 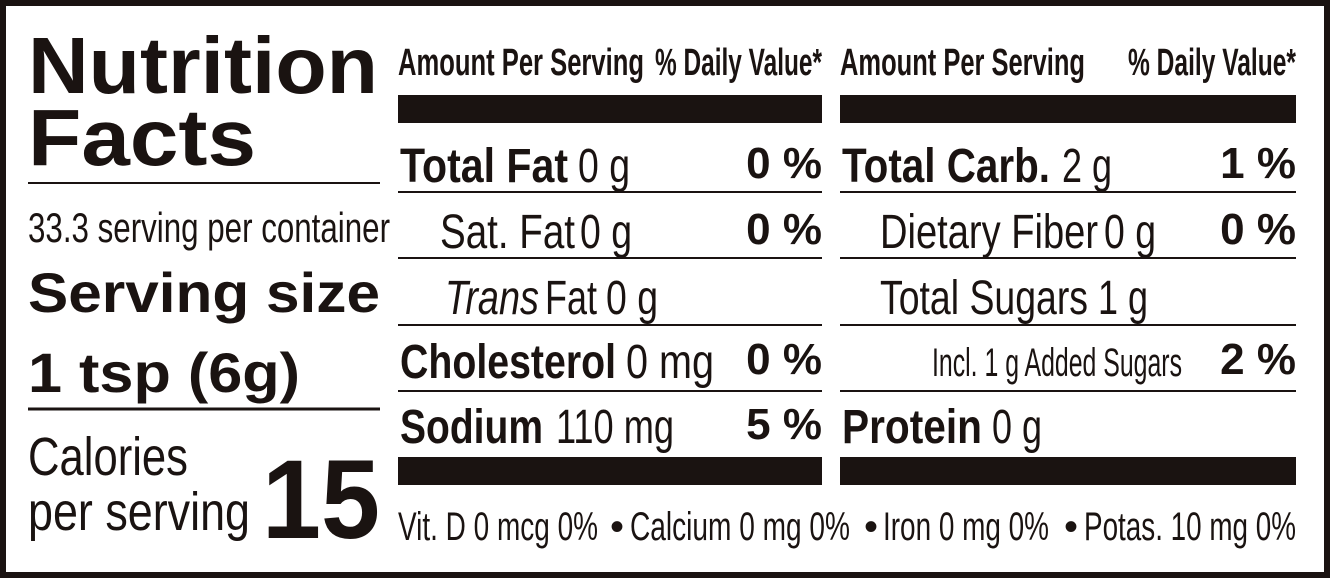 What do you see at coordinates (209, 227) in the screenshot?
I see `servings: 33.3 serving per container` at bounding box center [209, 227].